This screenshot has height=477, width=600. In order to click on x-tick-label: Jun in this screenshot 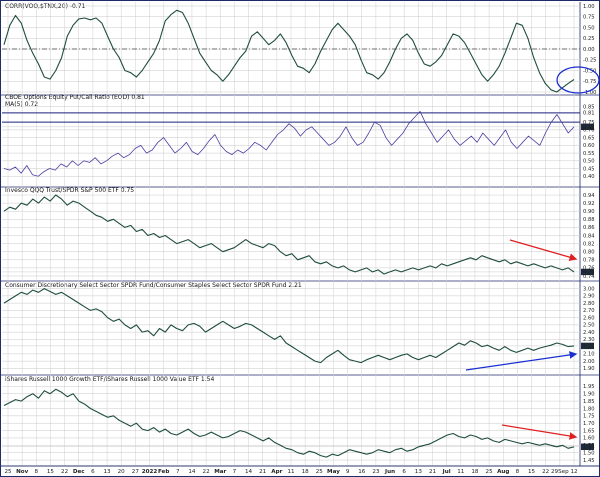, I will do `click(389, 472)`.